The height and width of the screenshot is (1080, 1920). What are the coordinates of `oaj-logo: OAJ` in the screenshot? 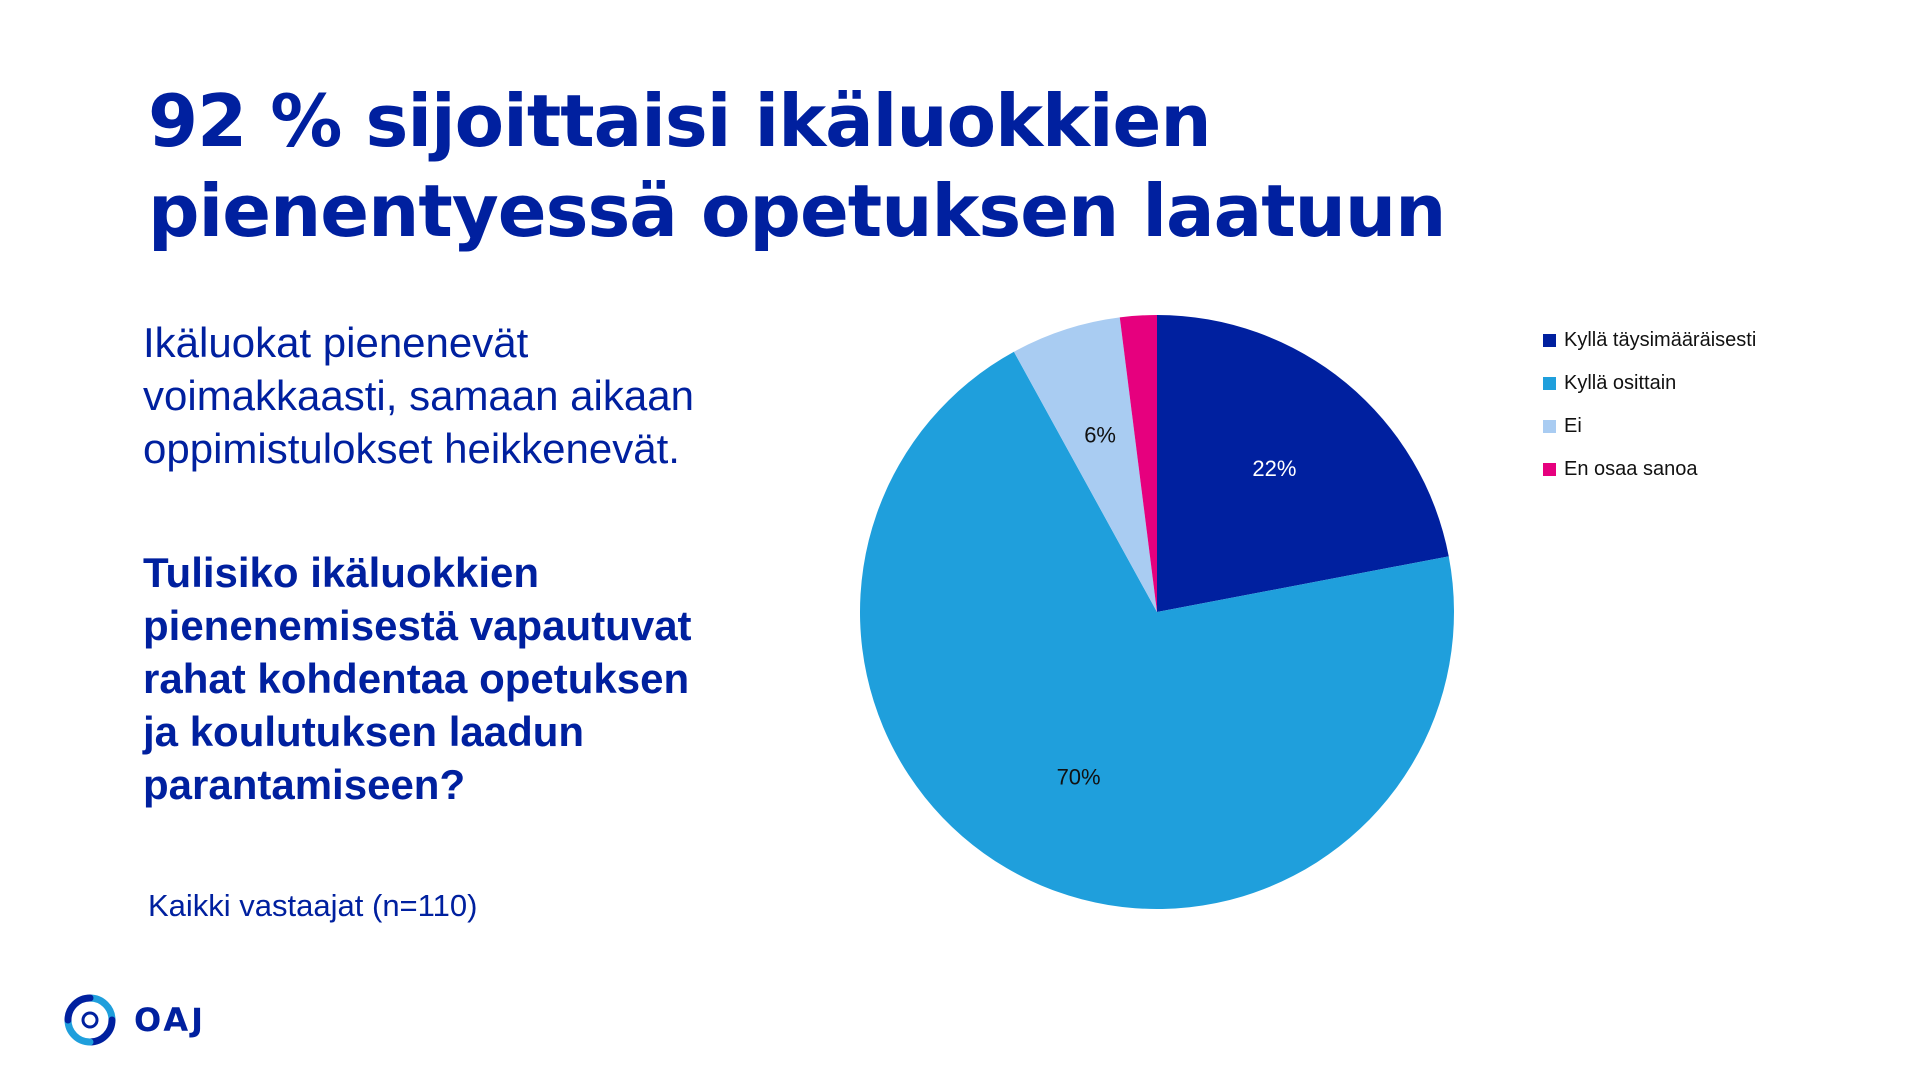 It's located at (134, 1020).